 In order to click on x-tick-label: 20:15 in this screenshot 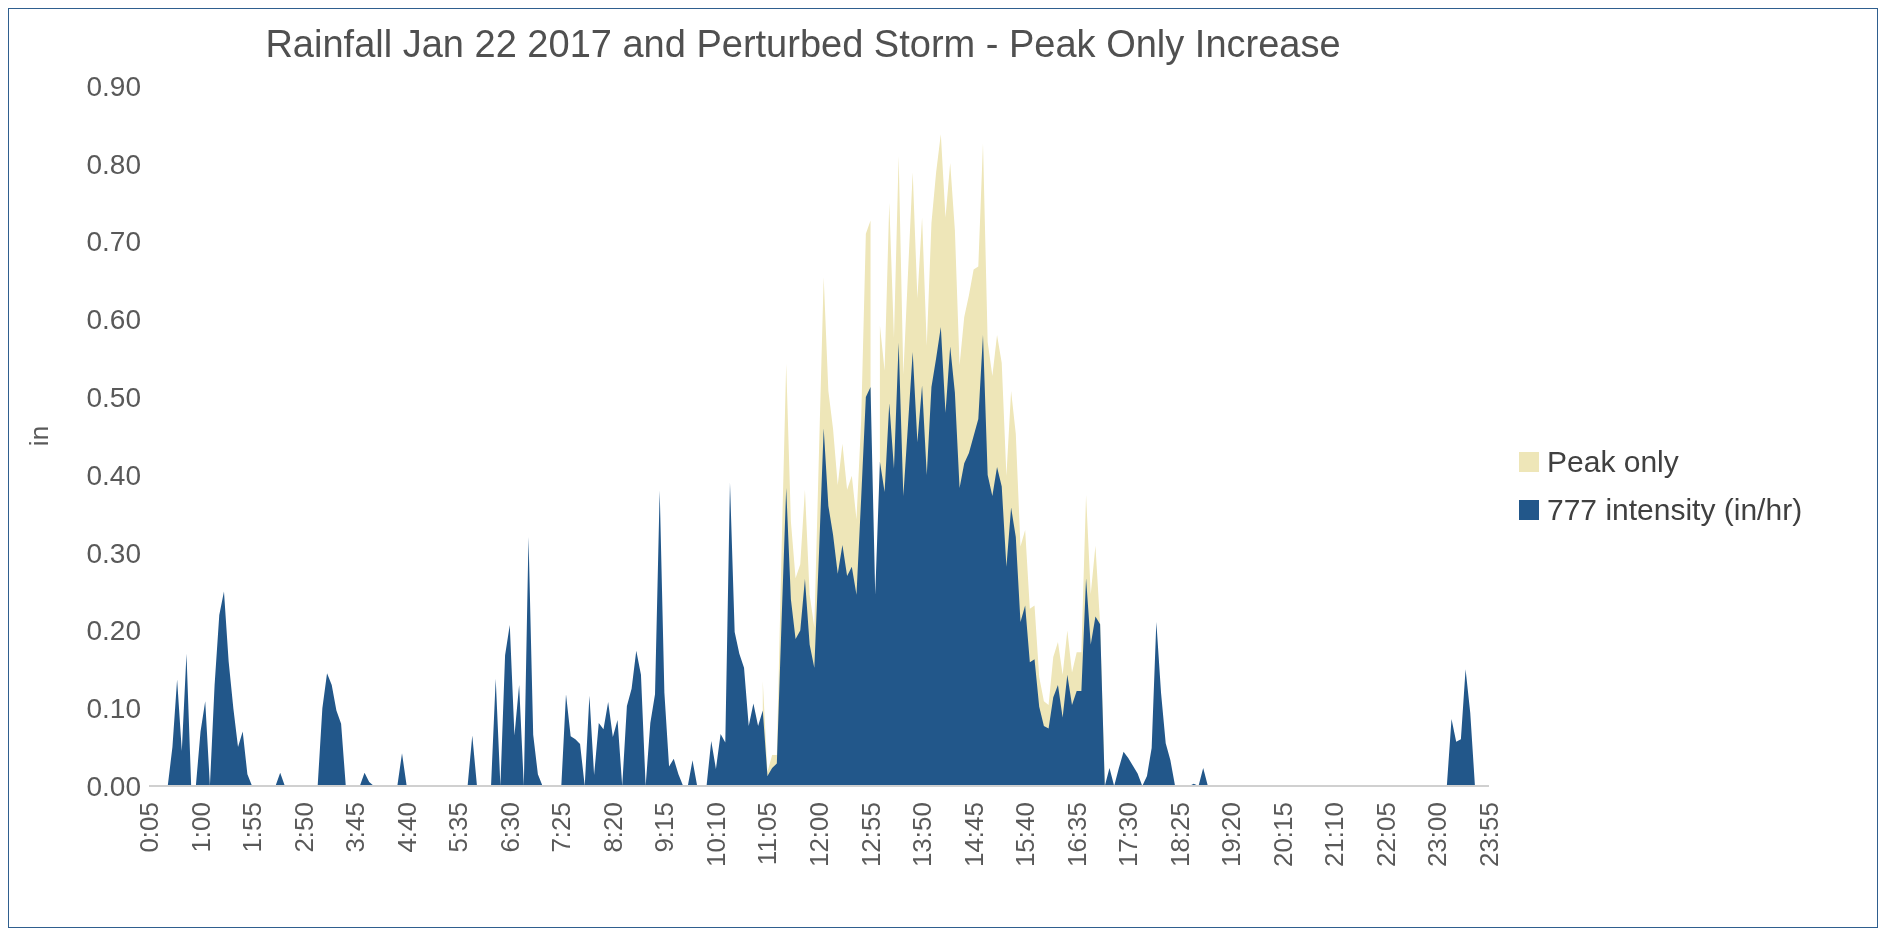, I will do `click(1282, 835)`.